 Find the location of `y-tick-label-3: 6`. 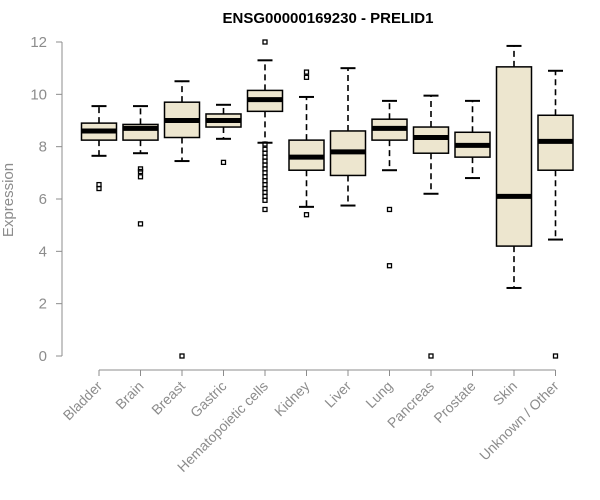

y-tick-label-3: 6 is located at coordinates (43, 199).